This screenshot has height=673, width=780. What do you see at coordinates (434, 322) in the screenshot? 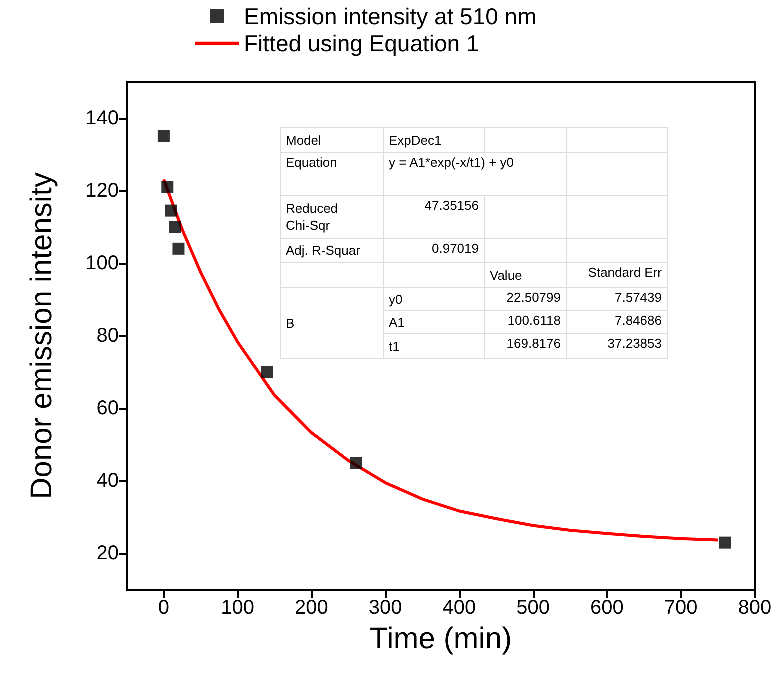
I see `annotation: A1` at bounding box center [434, 322].